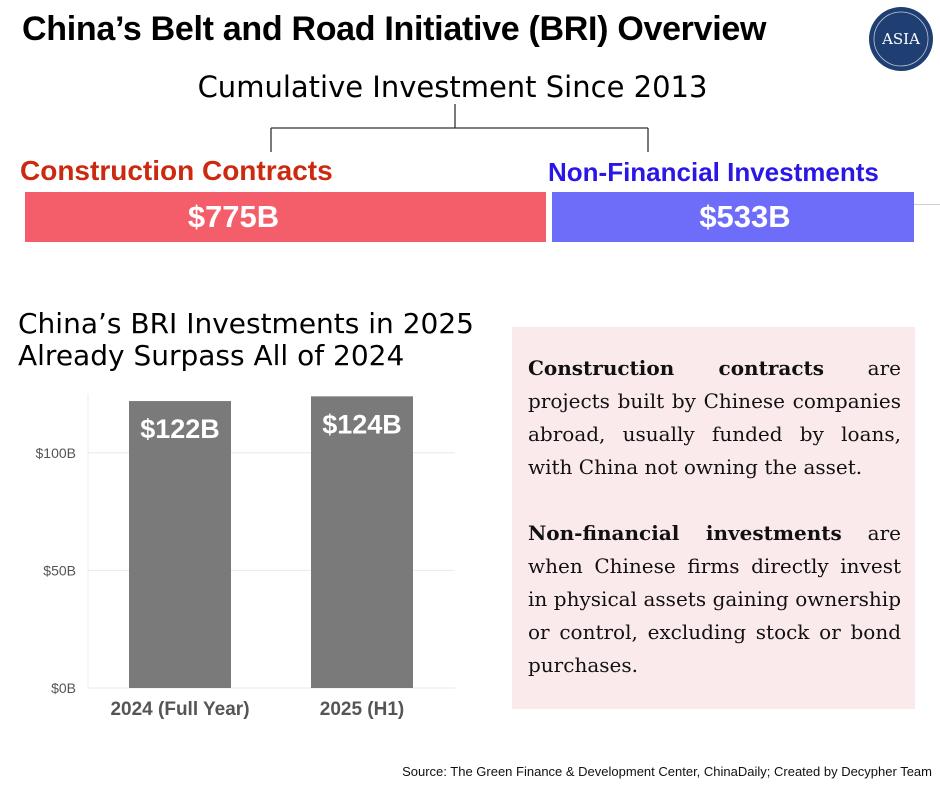  I want to click on asia-logo: ASIA, so click(901, 39).